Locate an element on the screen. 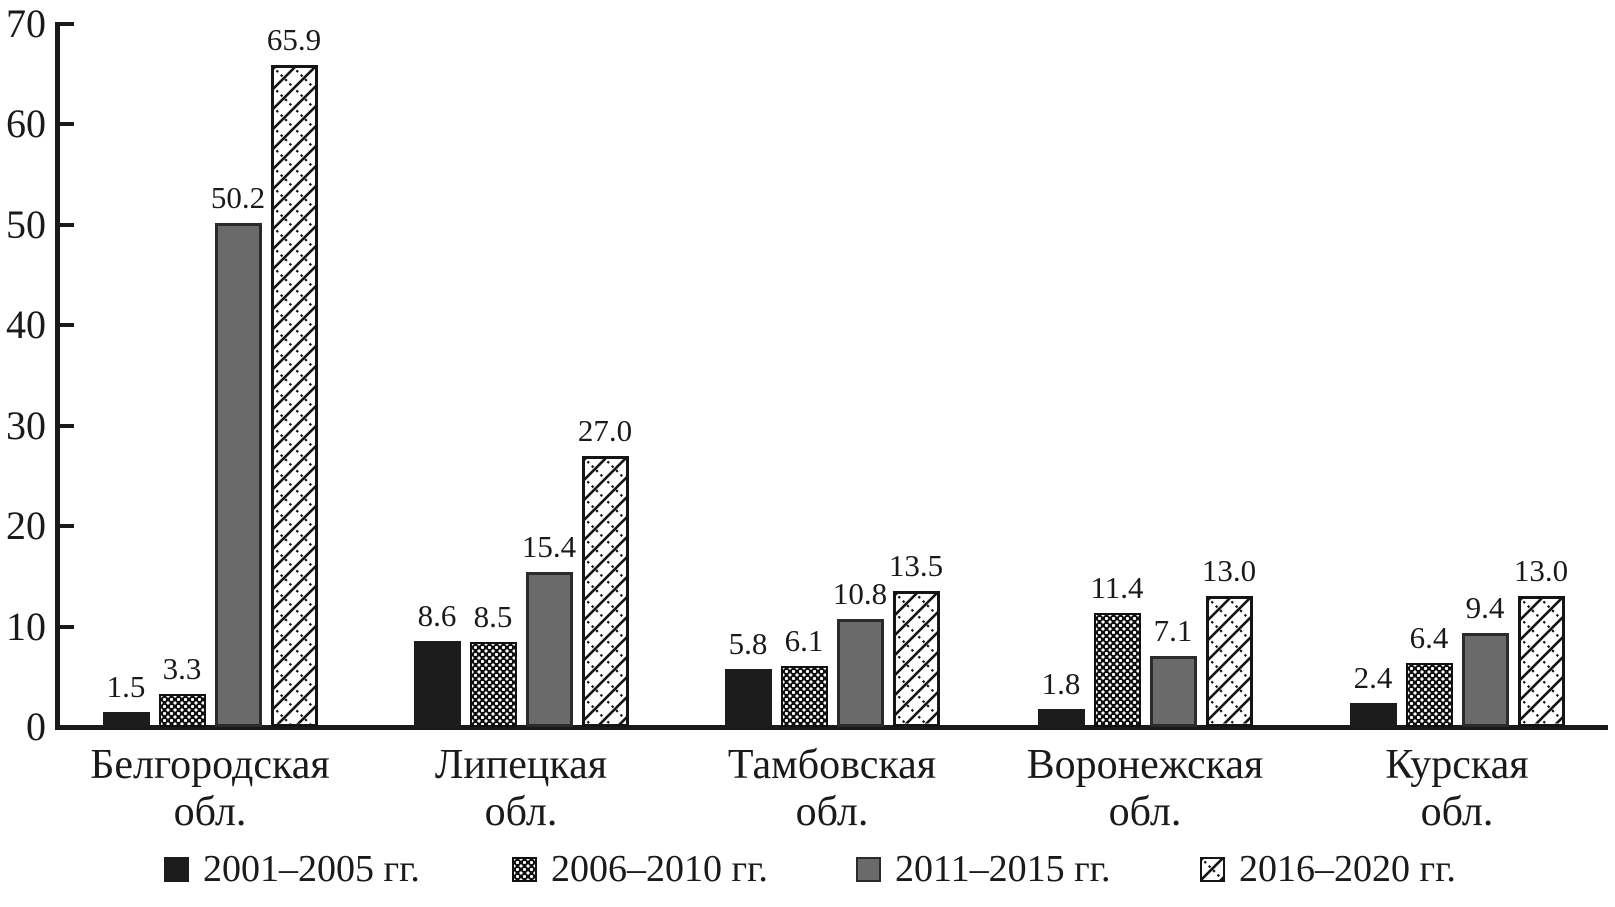 The width and height of the screenshot is (1615, 907). y-tick-label: 0 is located at coordinates (36, 726).